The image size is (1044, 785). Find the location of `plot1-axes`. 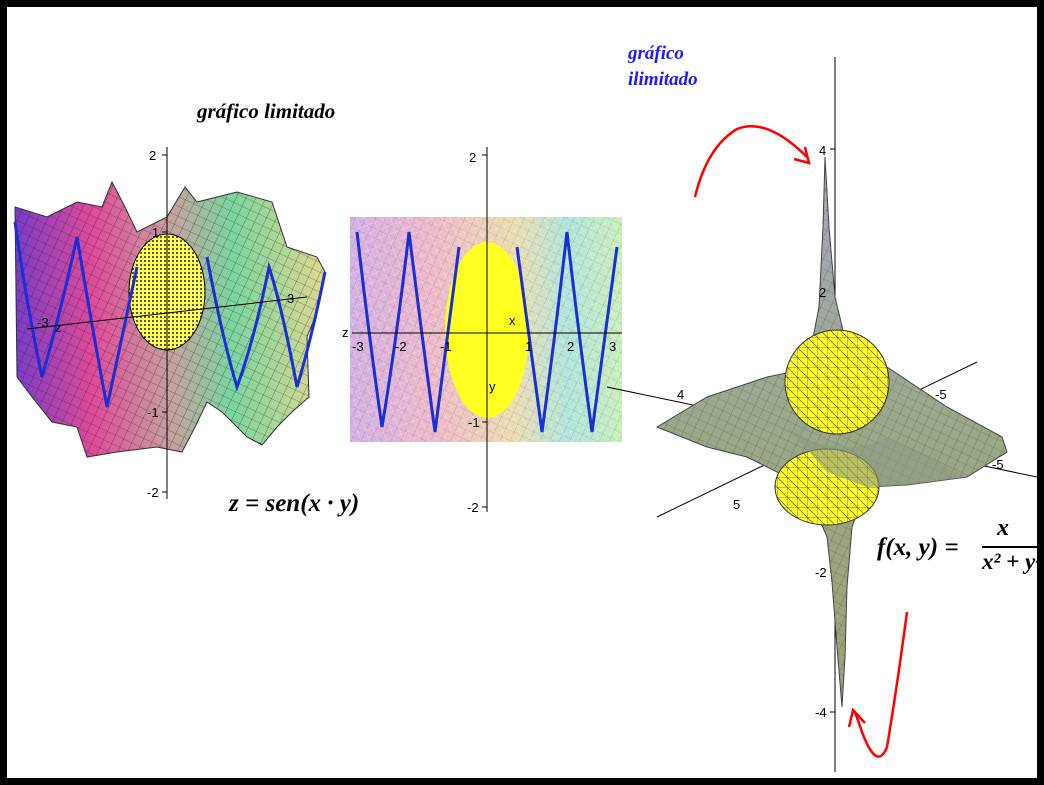

plot1-axes is located at coordinates (167, 323).